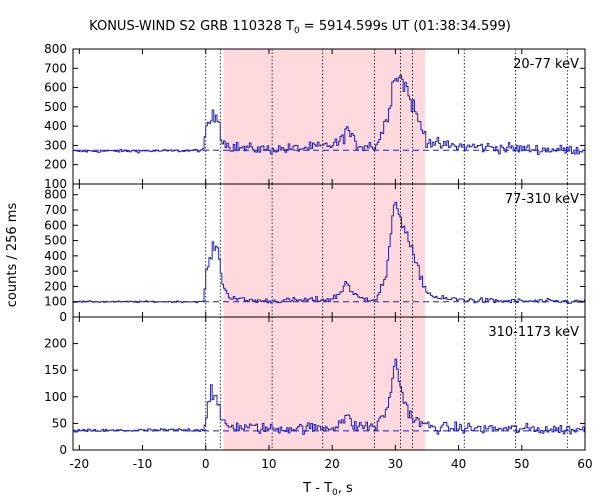  I want to click on energy-band-label: 77-310 keV, so click(542, 199).